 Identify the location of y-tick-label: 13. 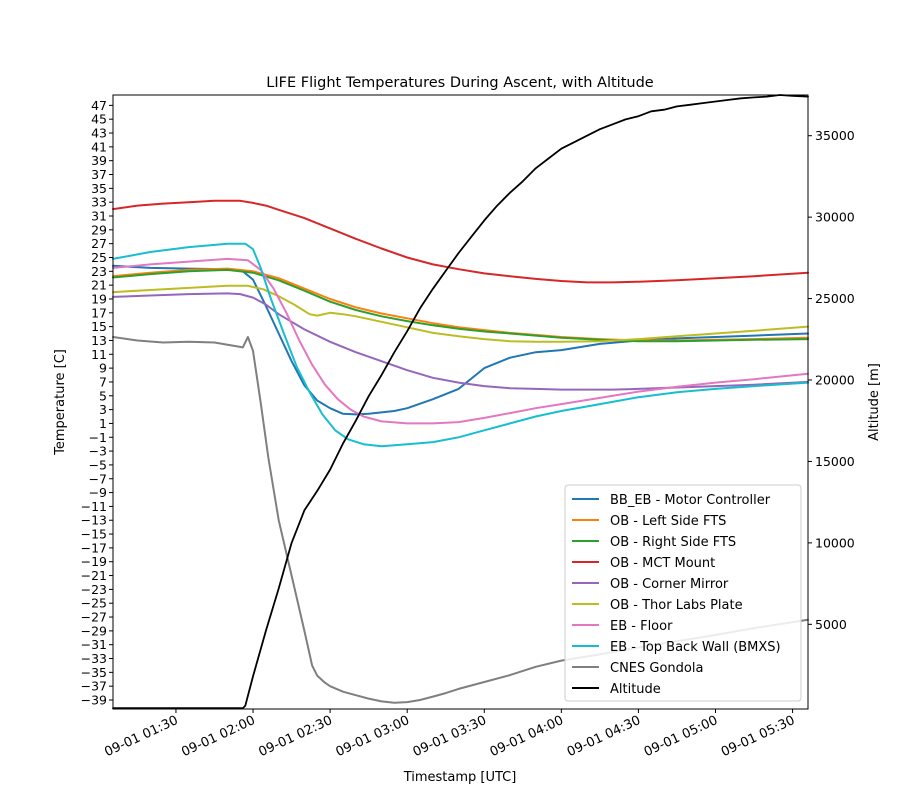
(99, 340).